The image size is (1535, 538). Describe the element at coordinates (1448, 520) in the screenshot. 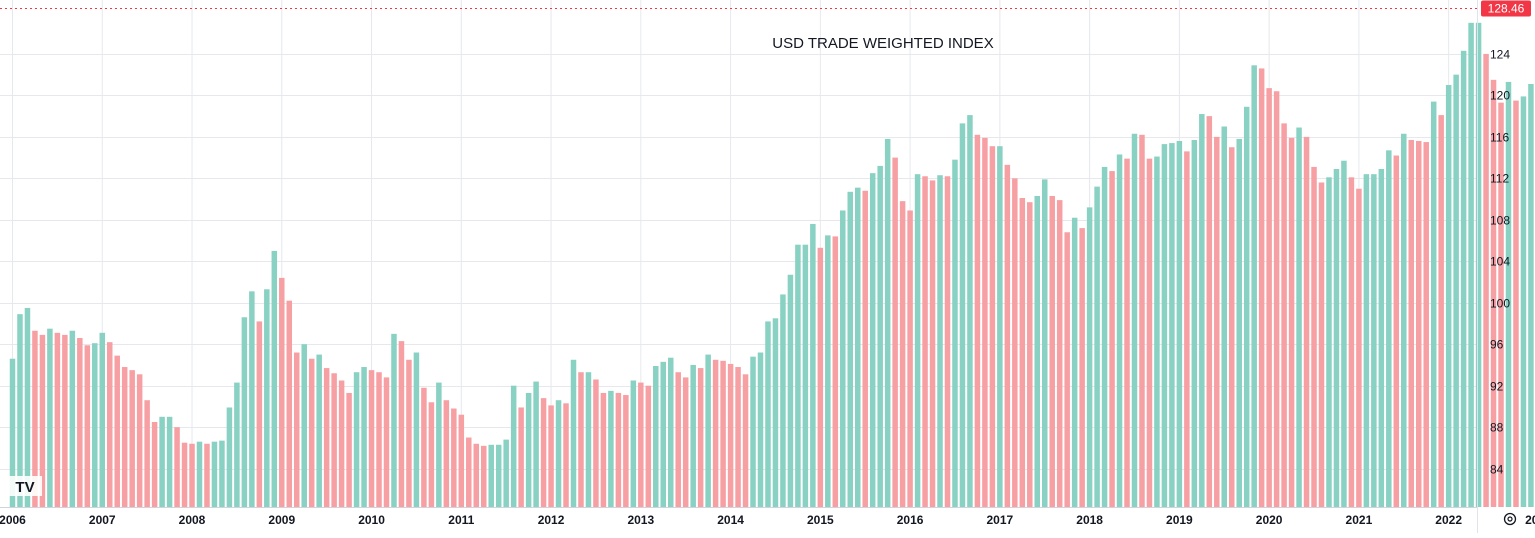

I see `x-tick-label: 2022` at that location.